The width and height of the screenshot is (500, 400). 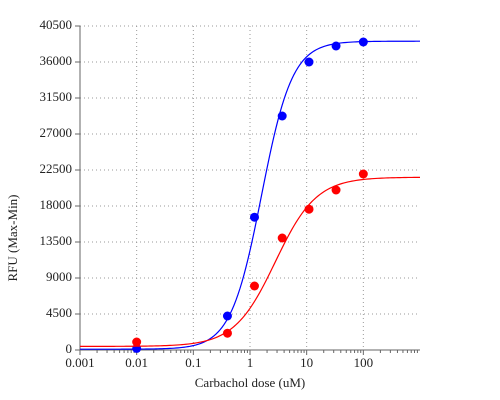 I want to click on y-tick-label: 9000, so click(x=59, y=276).